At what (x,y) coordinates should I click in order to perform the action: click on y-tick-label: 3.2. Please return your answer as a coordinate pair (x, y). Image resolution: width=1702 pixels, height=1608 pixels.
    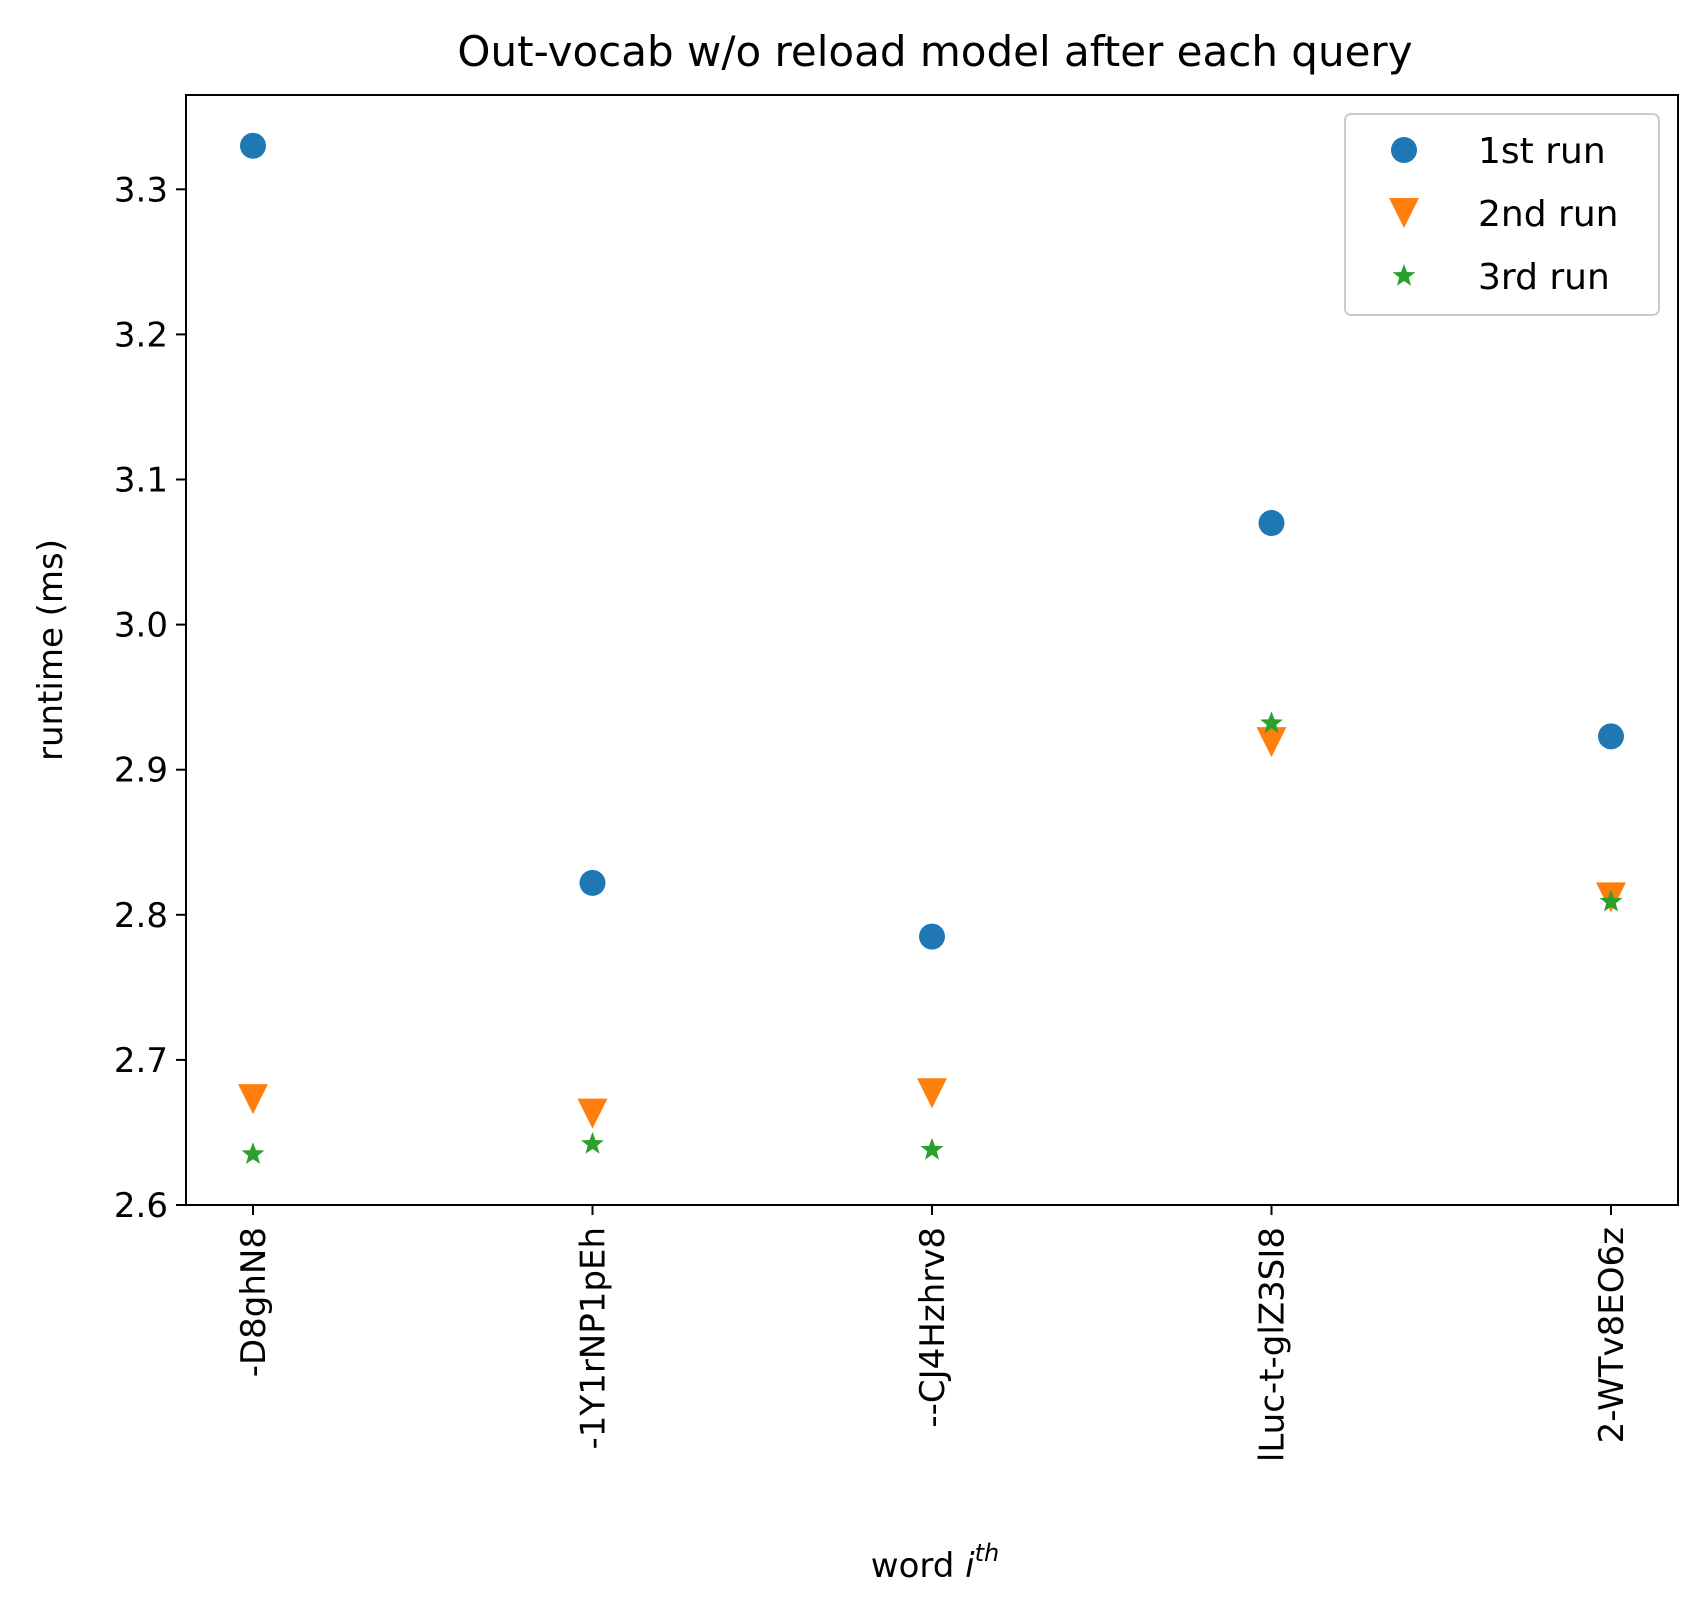
    Looking at the image, I should click on (141, 335).